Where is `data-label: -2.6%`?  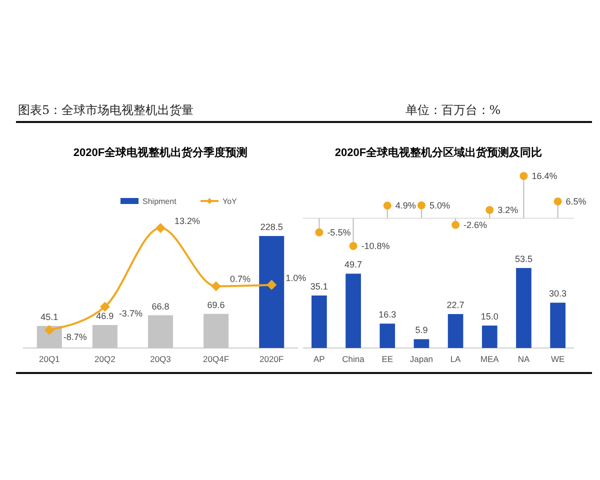
data-label: -2.6% is located at coordinates (476, 225).